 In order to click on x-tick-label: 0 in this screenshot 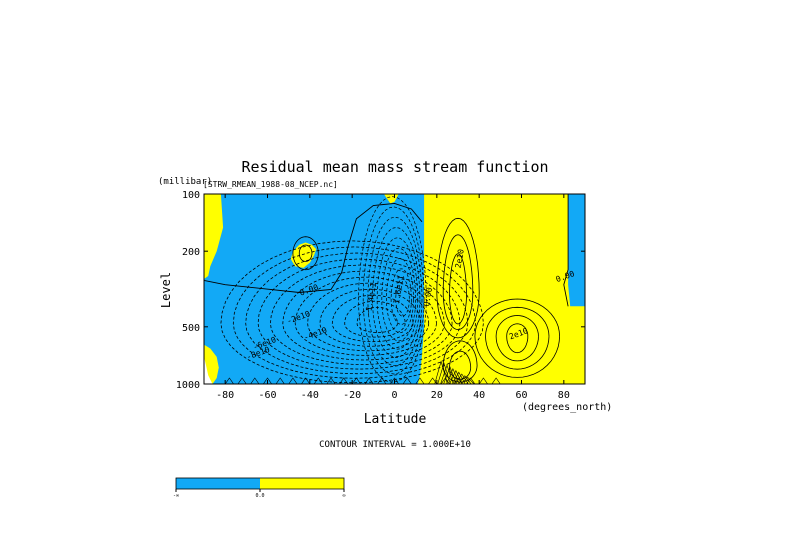, I will do `click(394, 395)`.